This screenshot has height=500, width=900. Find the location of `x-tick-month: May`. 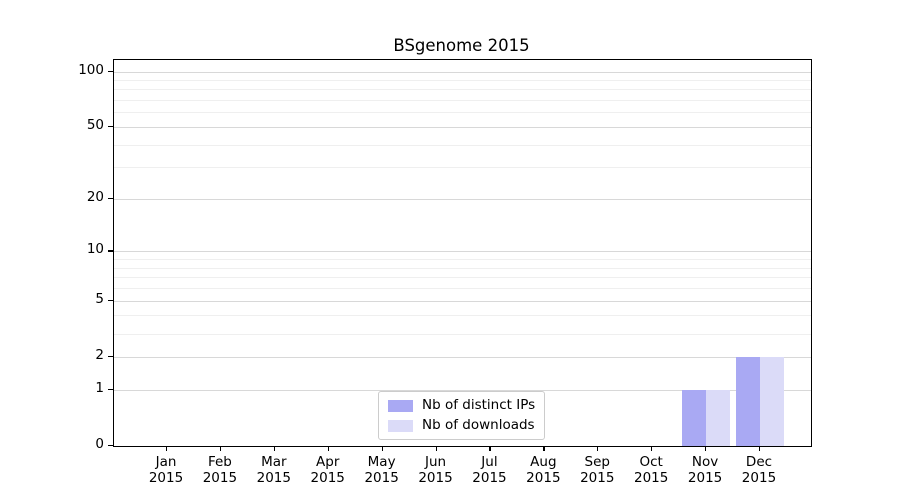

x-tick-month: May is located at coordinates (381, 462).